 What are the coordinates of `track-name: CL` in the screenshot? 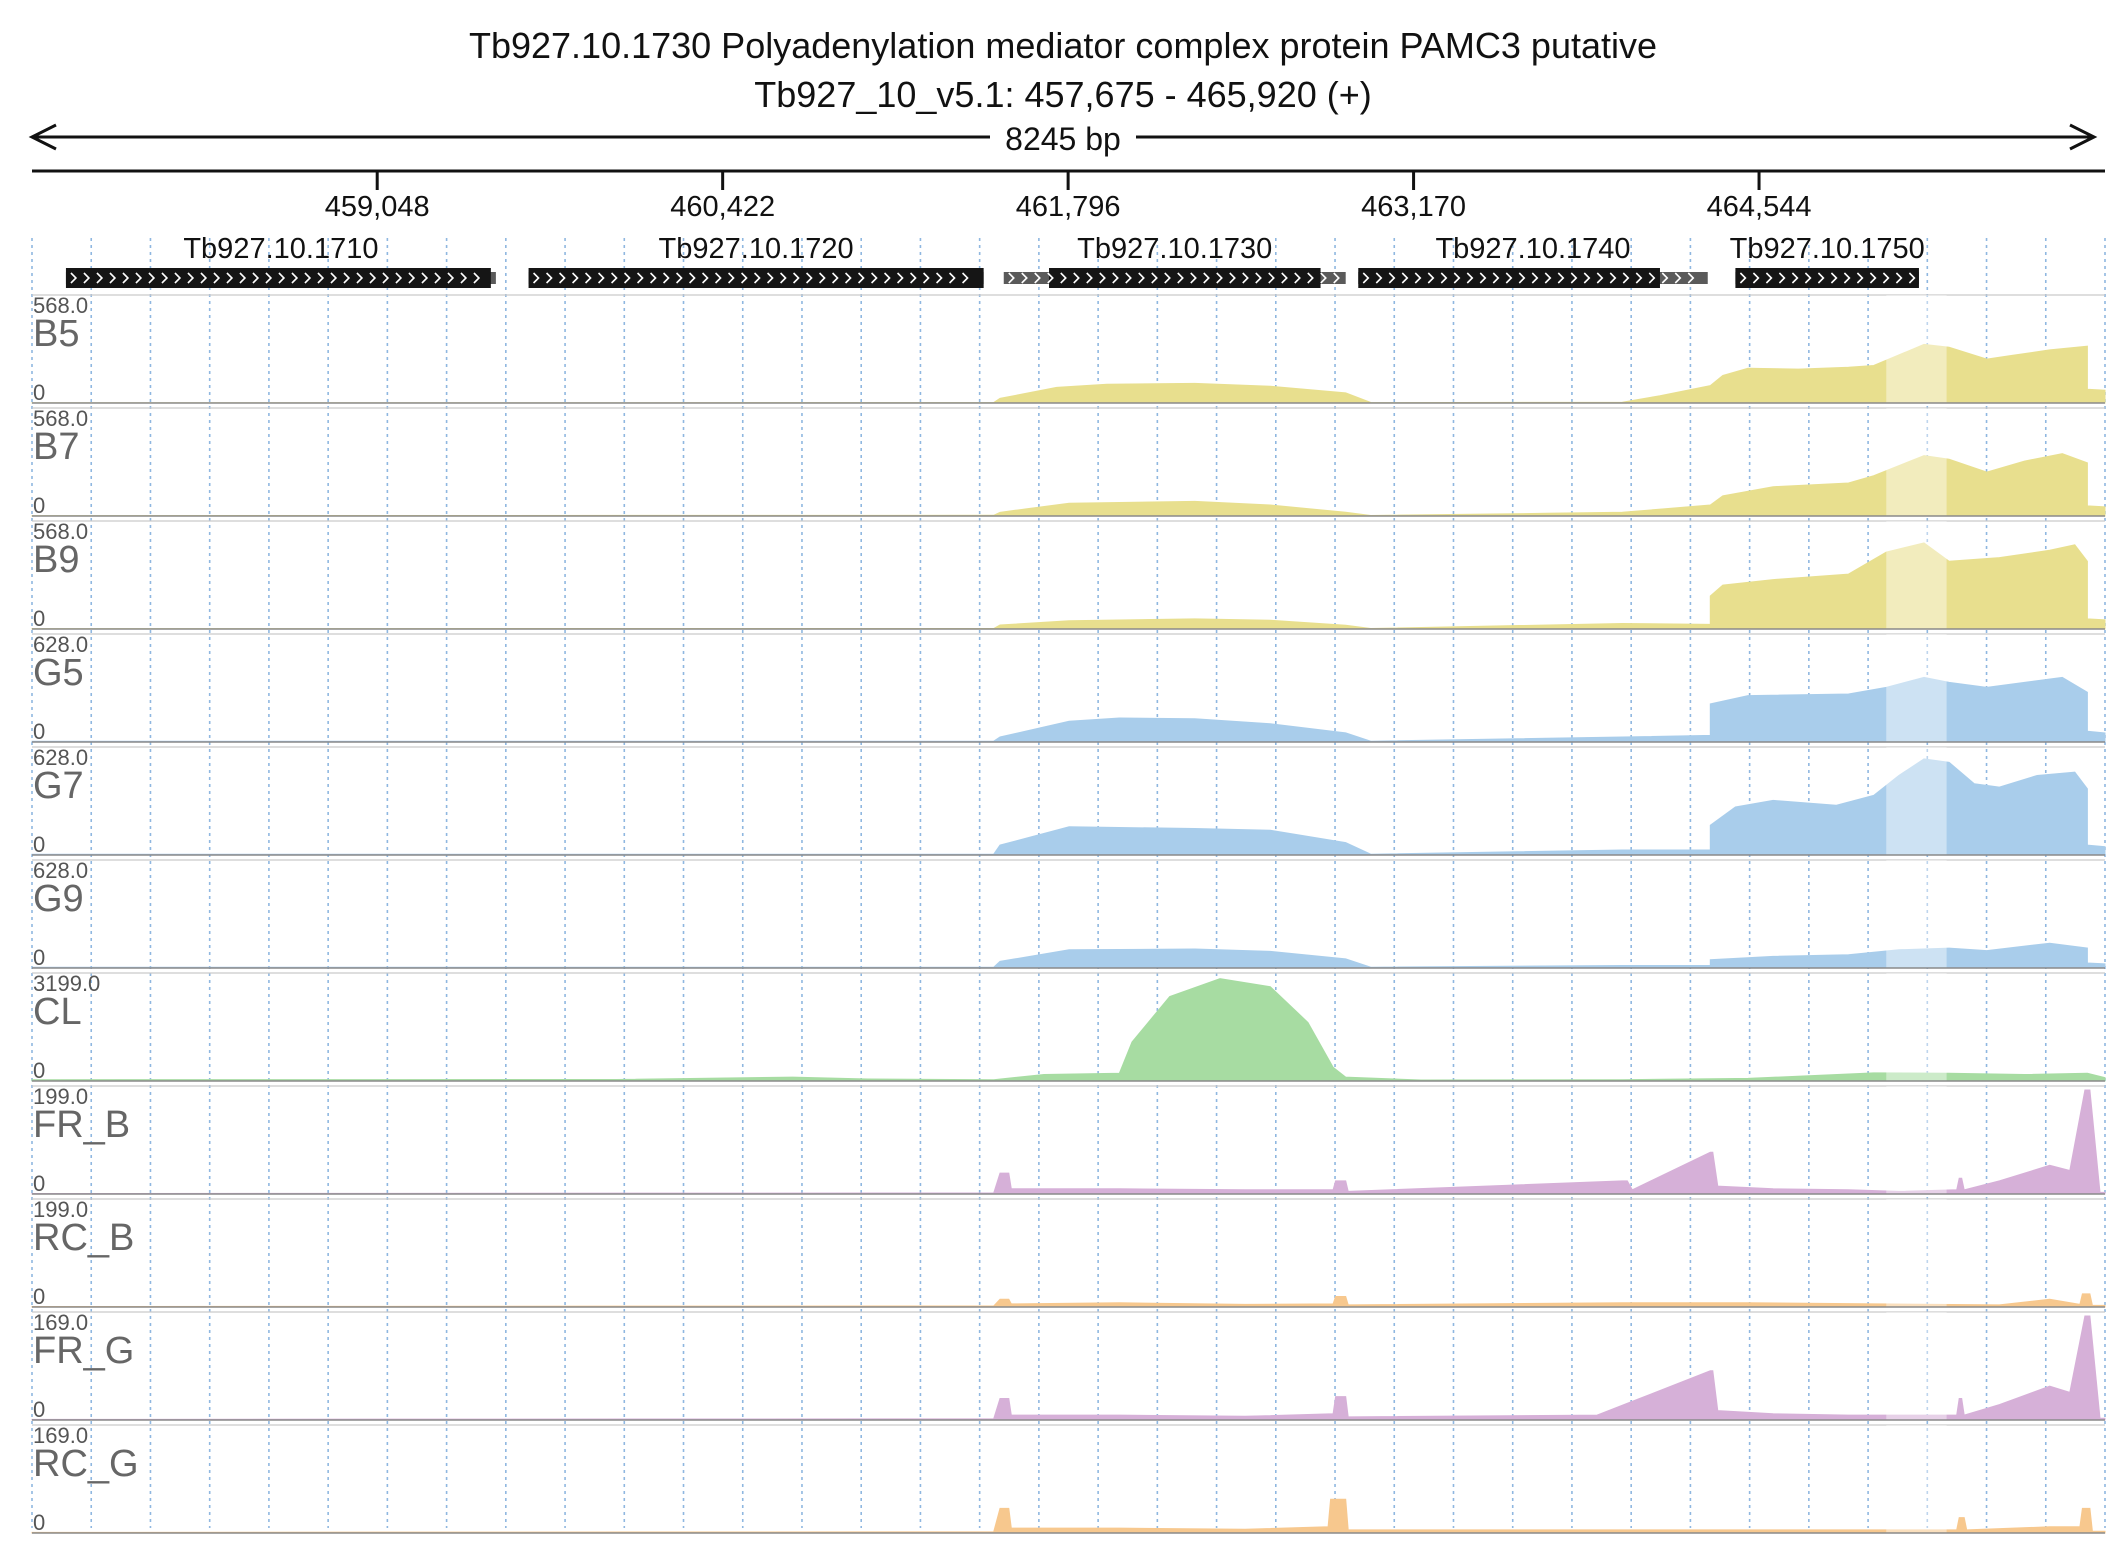 It's located at (57, 1012).